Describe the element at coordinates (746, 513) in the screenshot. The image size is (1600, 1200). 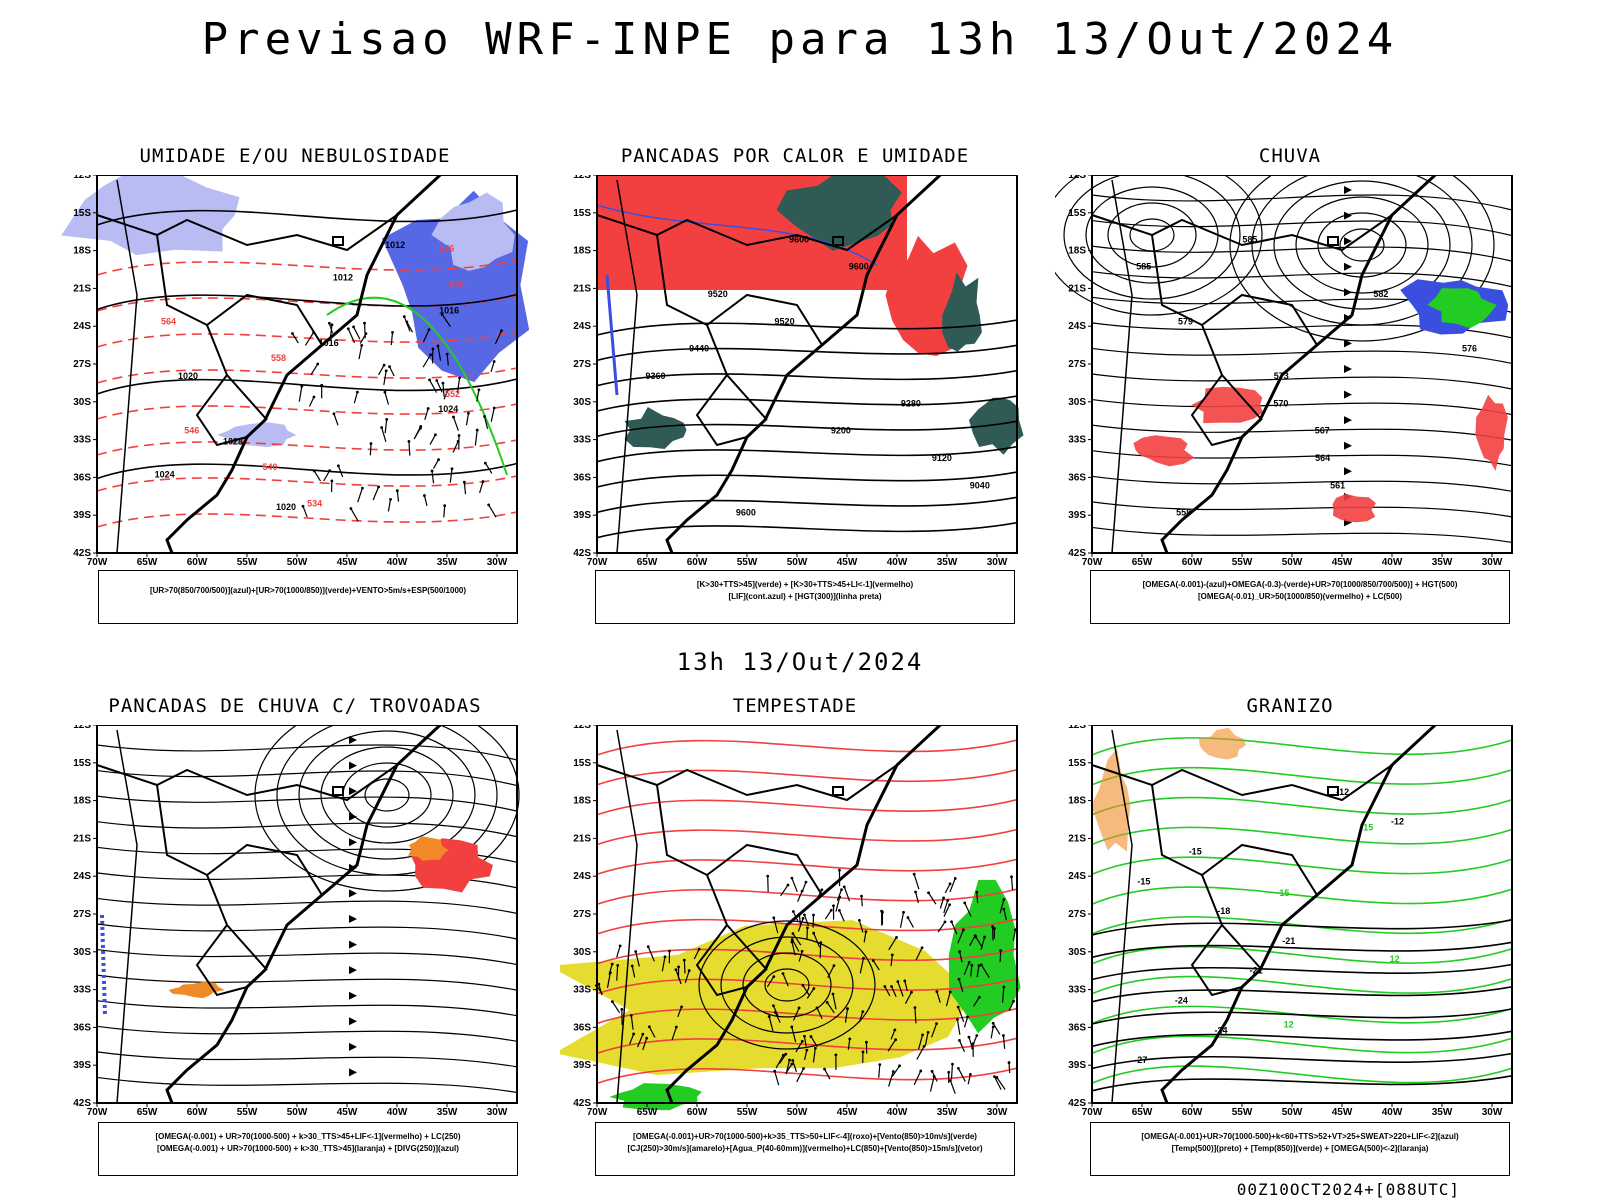
I see `hgt-label: 9600` at that location.